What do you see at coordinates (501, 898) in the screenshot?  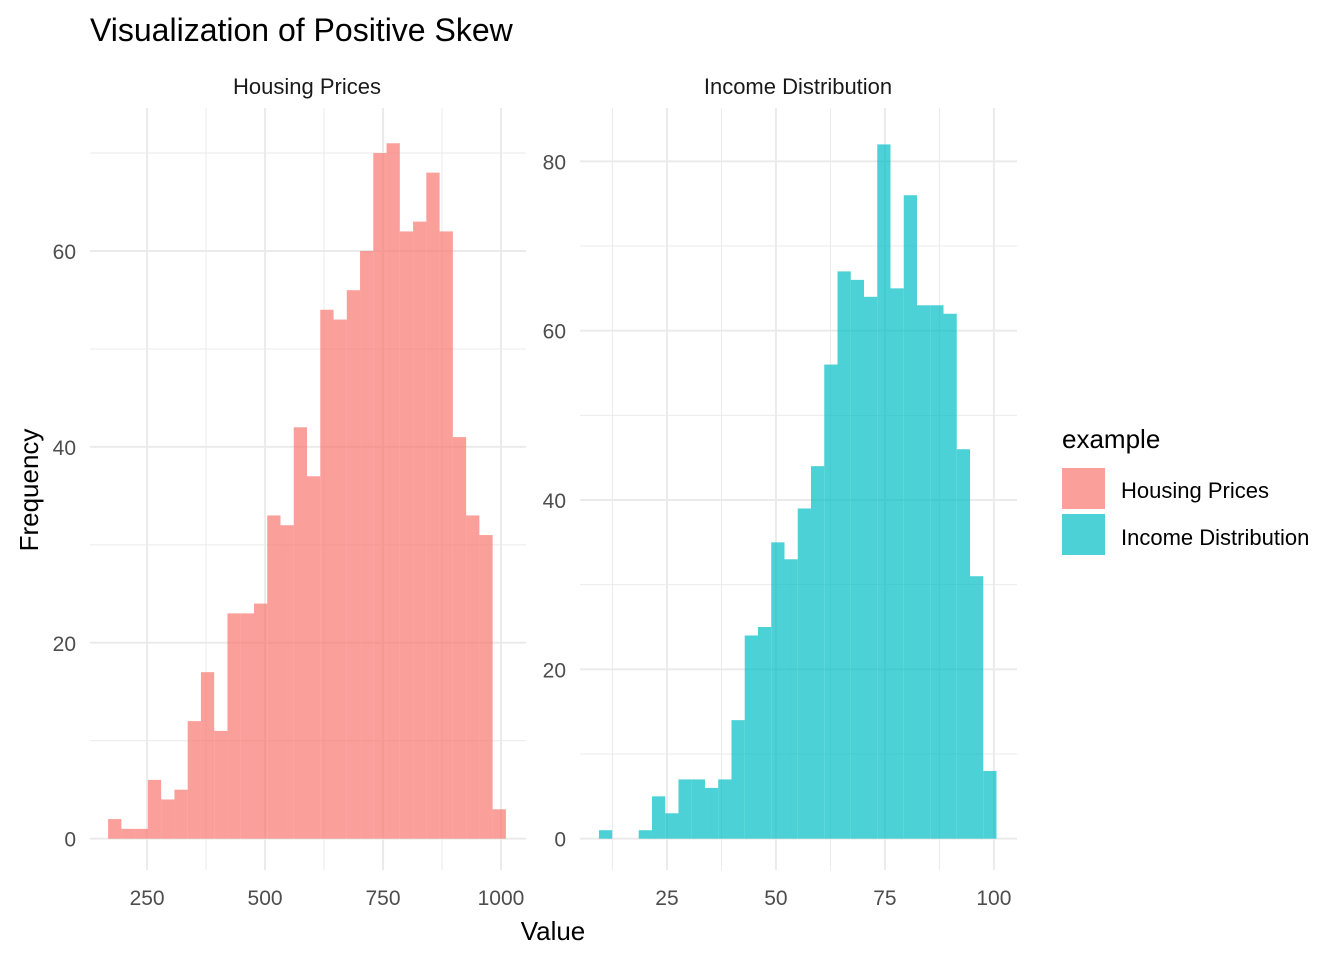 I see `x-tick-label: 1000` at bounding box center [501, 898].